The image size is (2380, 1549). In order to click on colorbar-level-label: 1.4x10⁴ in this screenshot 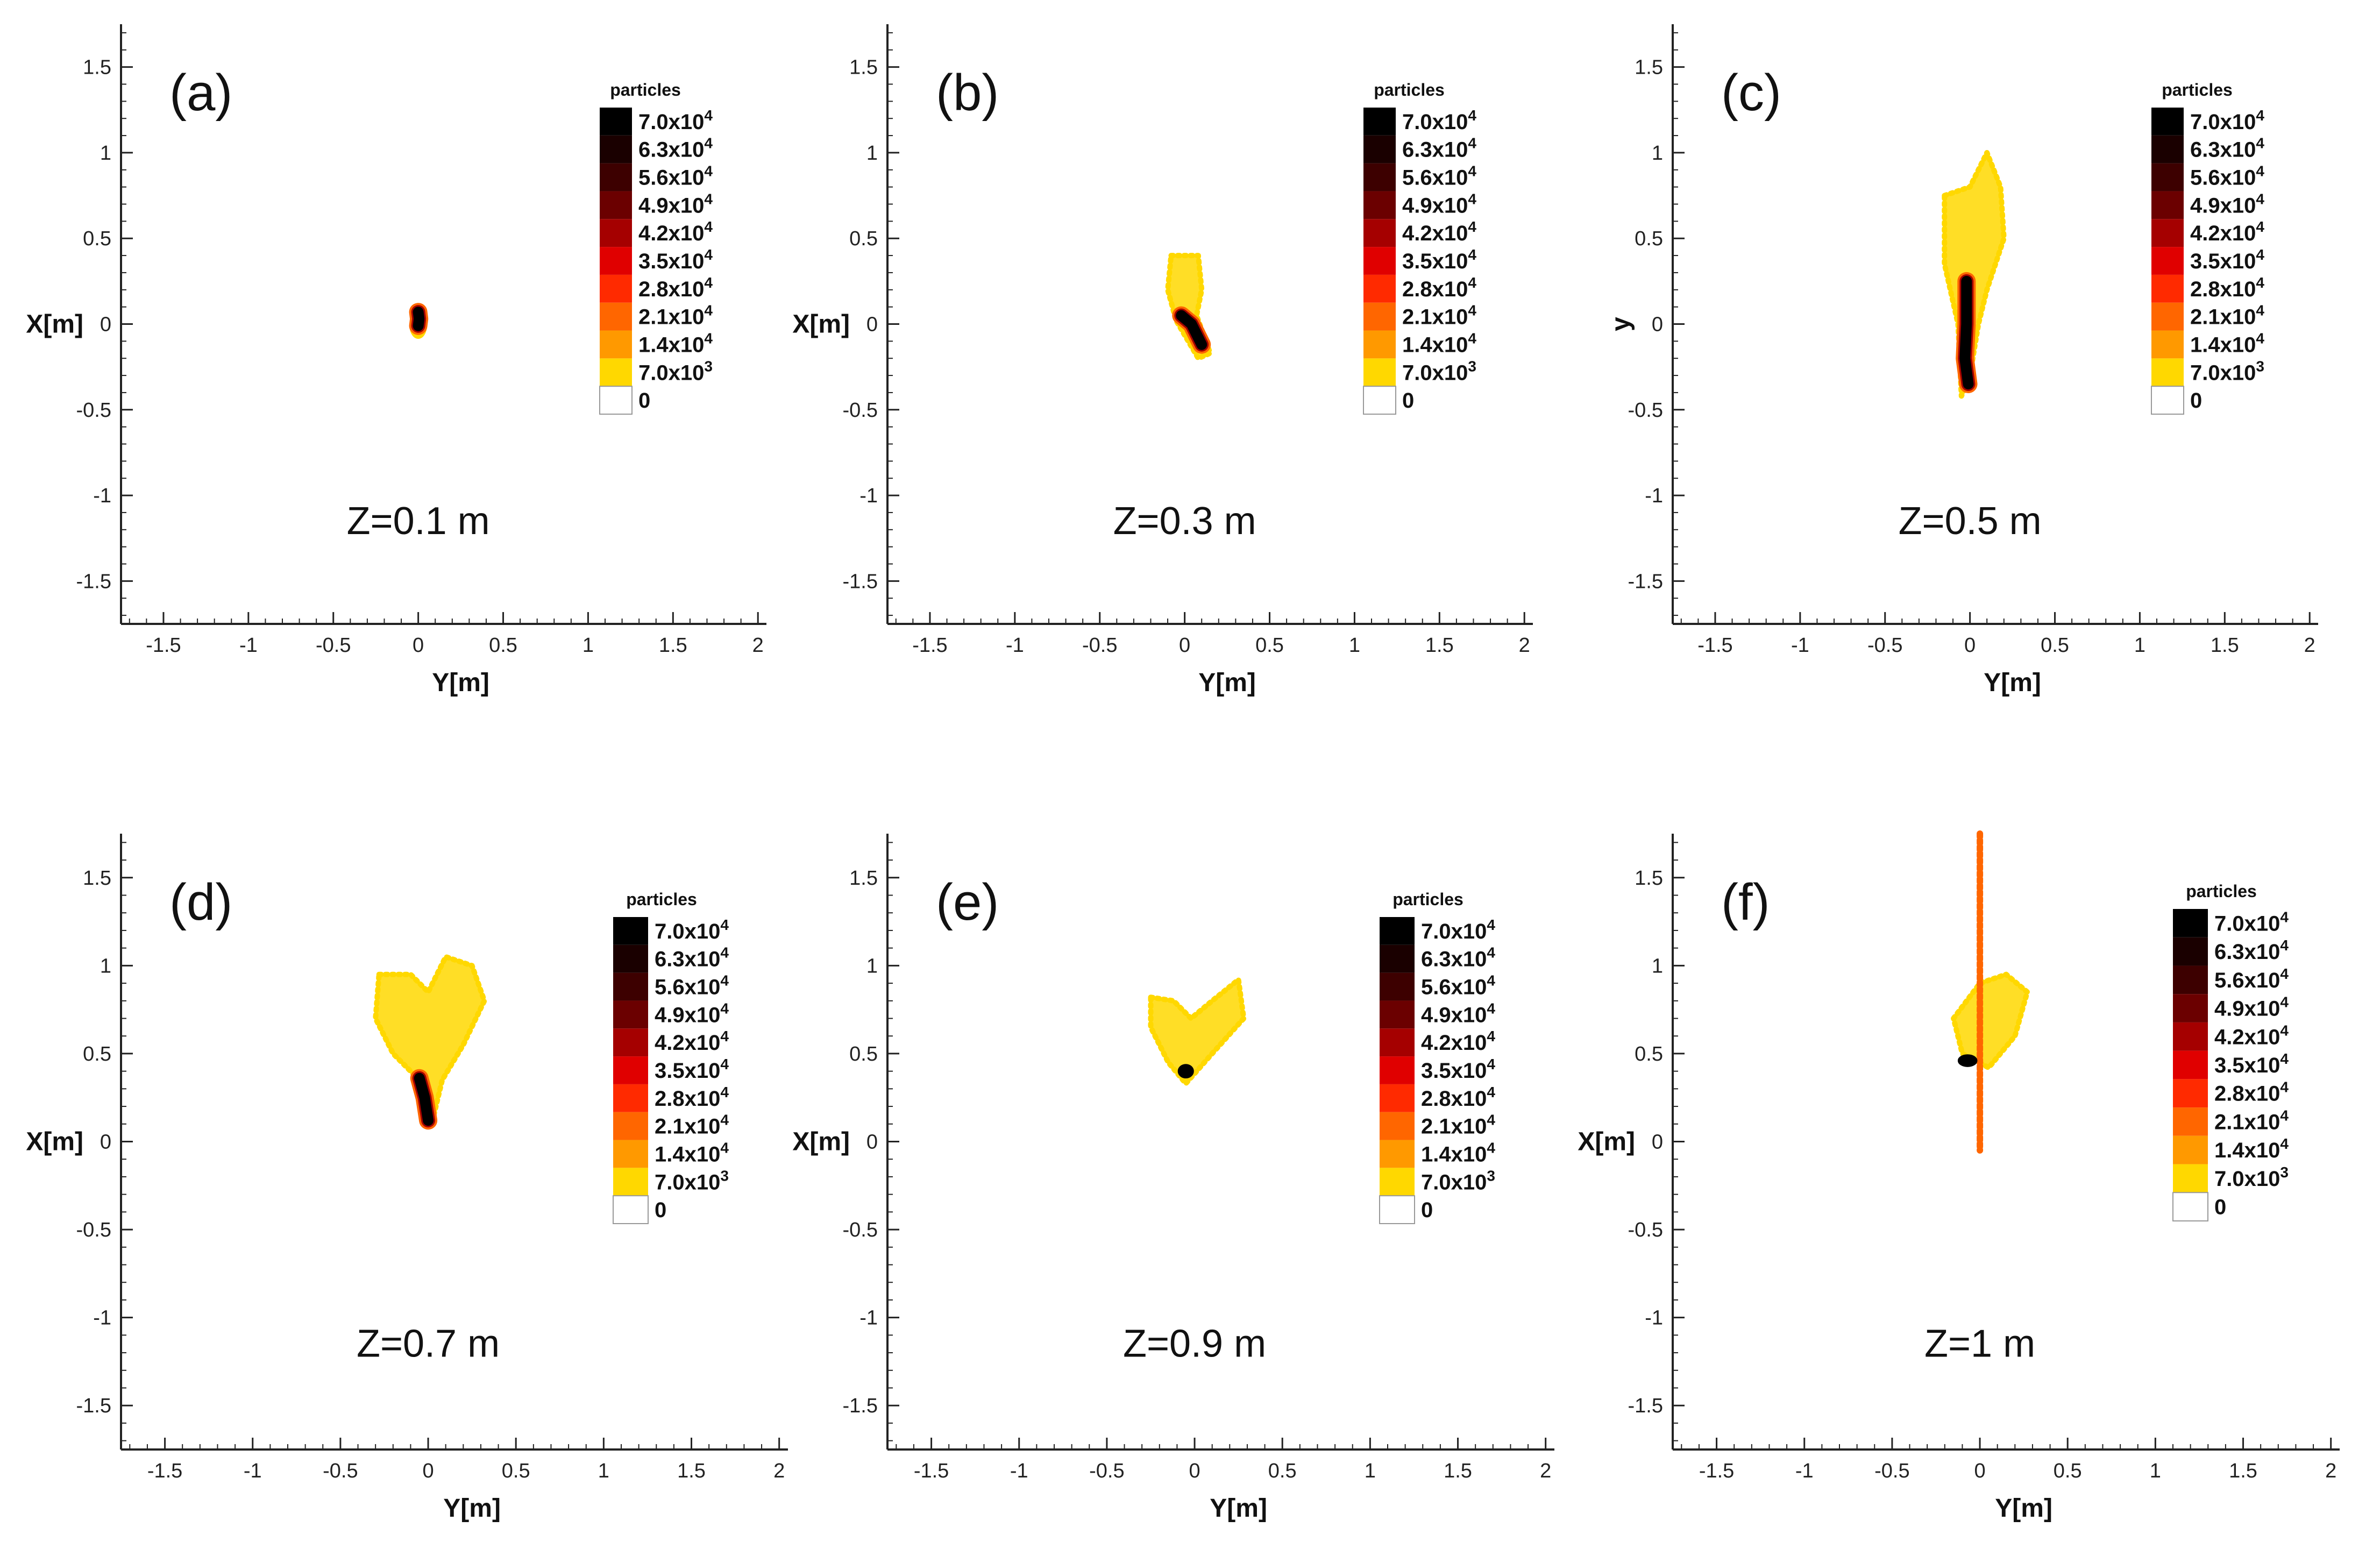, I will do `click(2251, 1148)`.